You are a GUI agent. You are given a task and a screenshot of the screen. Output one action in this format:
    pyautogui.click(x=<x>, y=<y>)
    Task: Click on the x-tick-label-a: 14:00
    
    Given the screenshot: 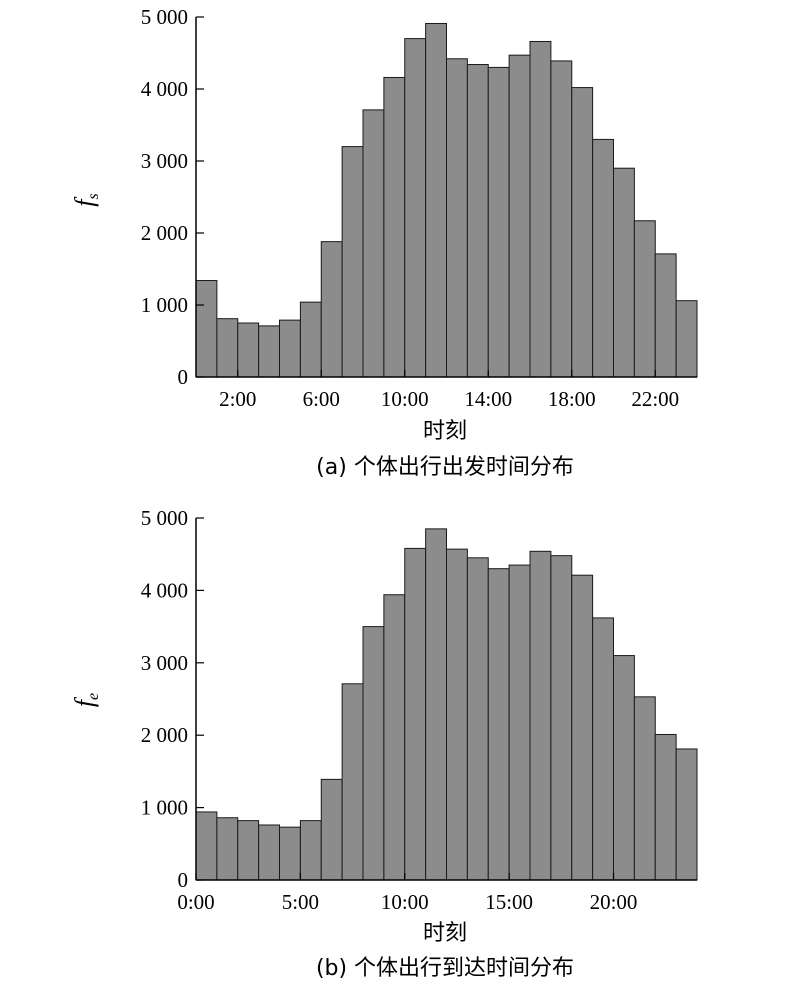 What is the action you would take?
    pyautogui.click(x=488, y=399)
    